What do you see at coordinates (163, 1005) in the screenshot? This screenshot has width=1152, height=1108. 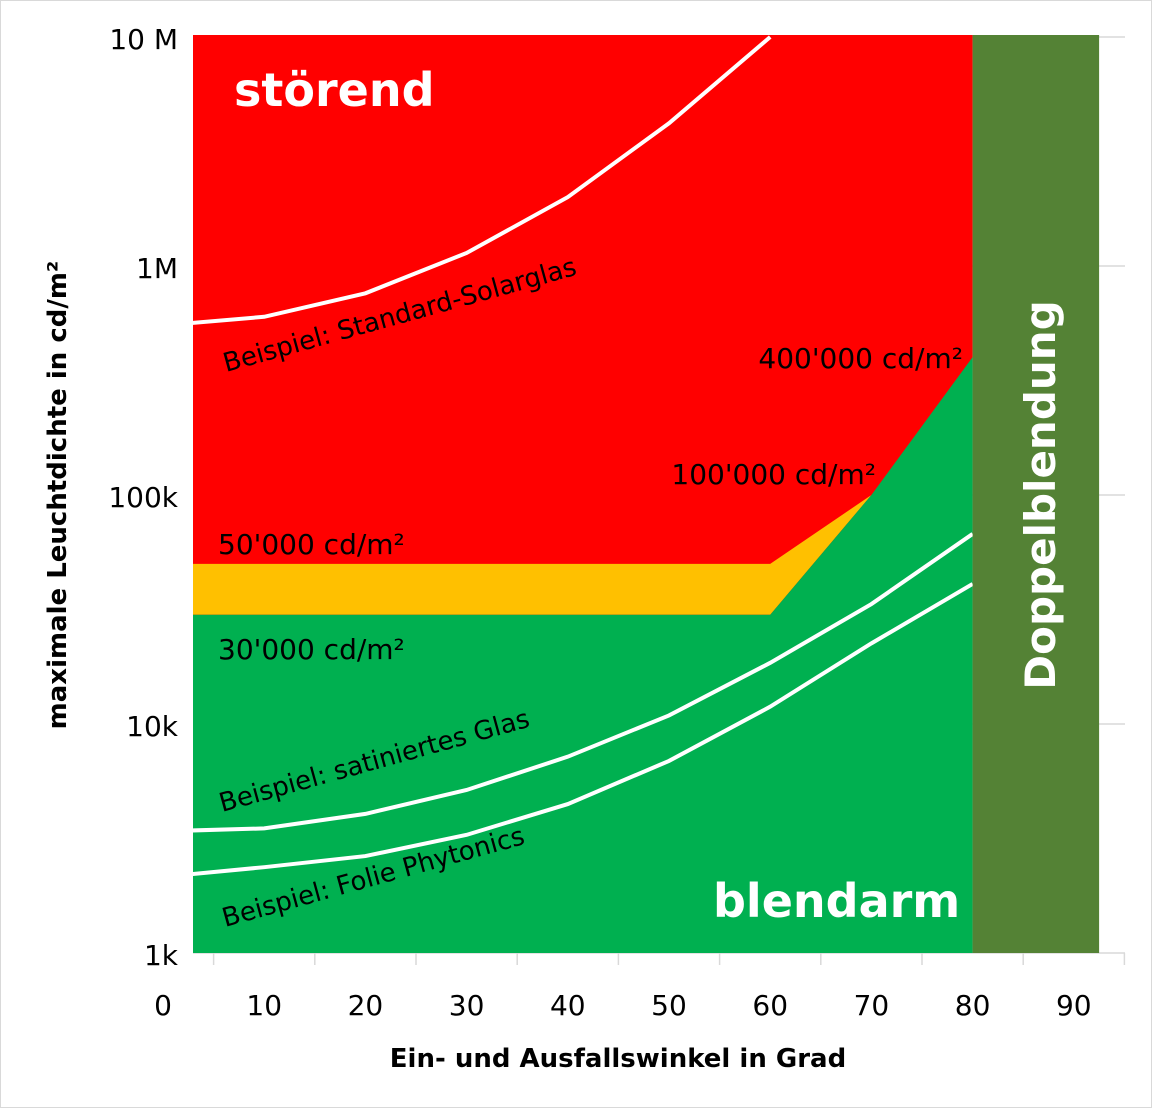 I see `x-tick-label: 0` at bounding box center [163, 1005].